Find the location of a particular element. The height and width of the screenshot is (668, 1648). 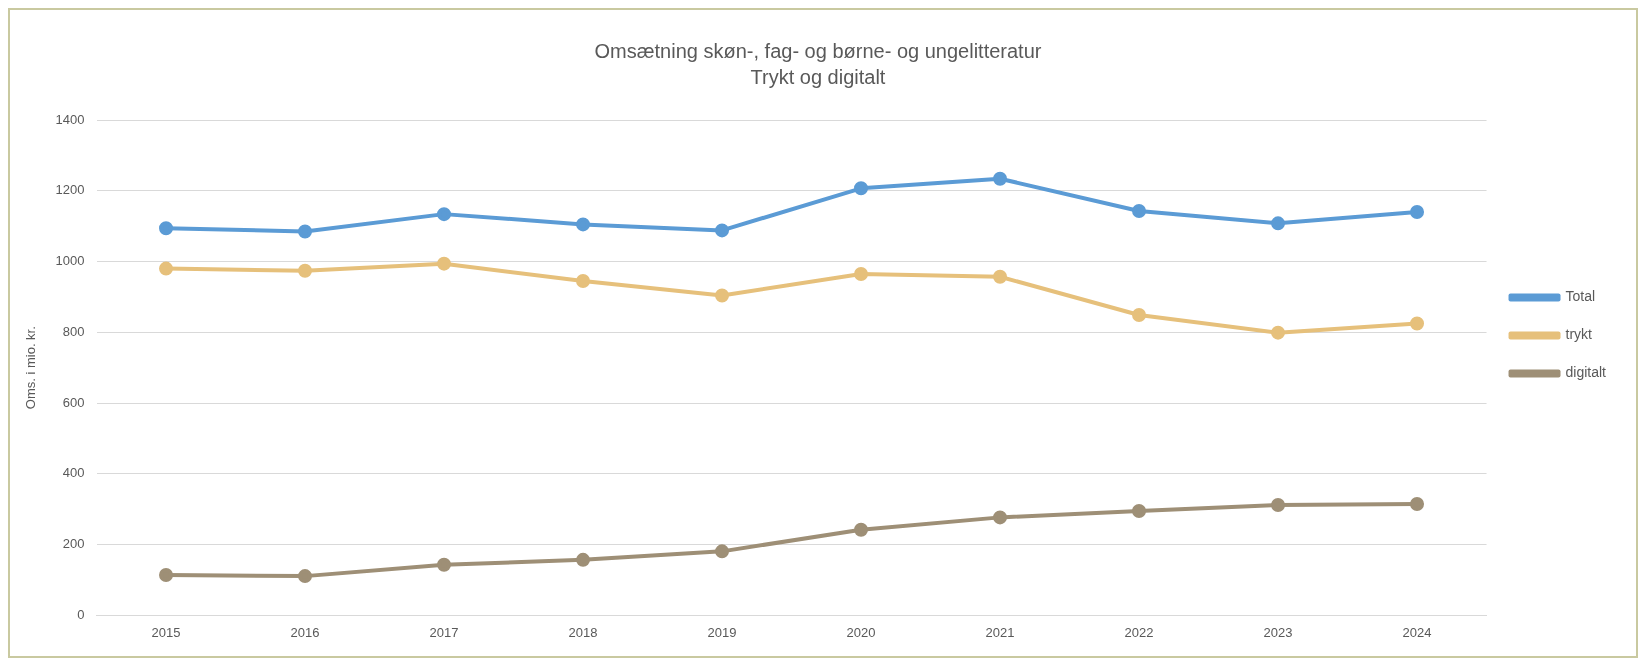

x-tick-label: 2019 is located at coordinates (722, 632).